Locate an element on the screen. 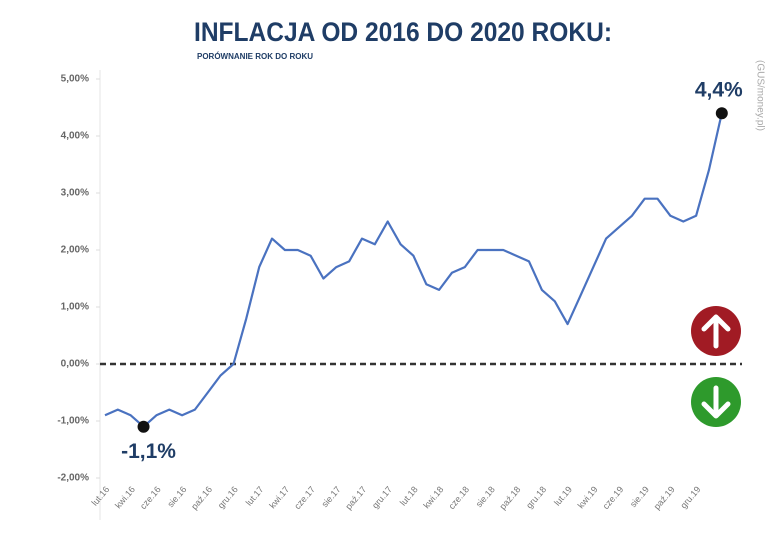 The height and width of the screenshot is (534, 774). y-tick-label: 1,00% is located at coordinates (75, 307).